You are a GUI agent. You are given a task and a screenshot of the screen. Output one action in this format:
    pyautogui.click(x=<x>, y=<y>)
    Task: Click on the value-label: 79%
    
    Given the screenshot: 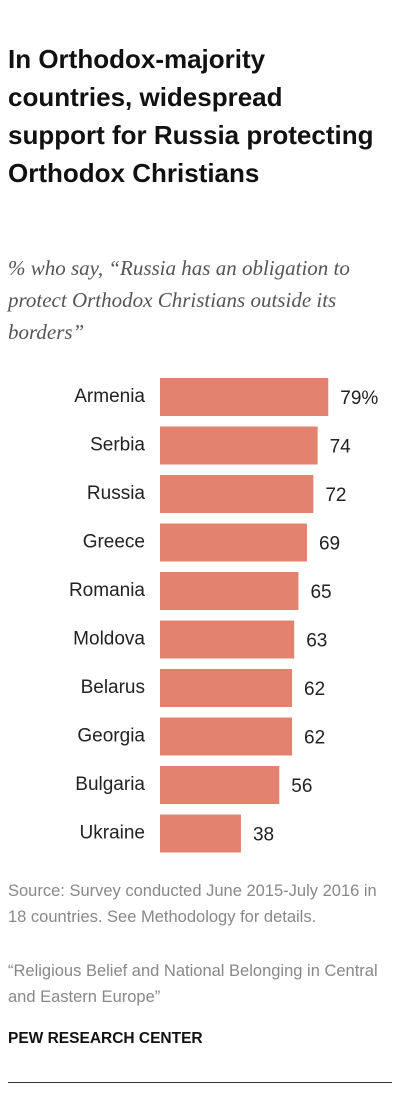 What is the action you would take?
    pyautogui.click(x=359, y=398)
    